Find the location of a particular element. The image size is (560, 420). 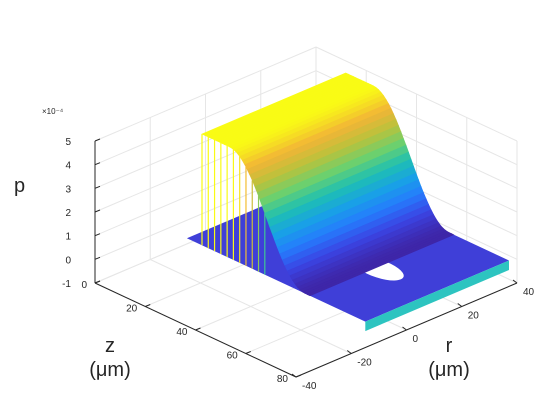

z-tick-label: 20 is located at coordinates (132, 309).